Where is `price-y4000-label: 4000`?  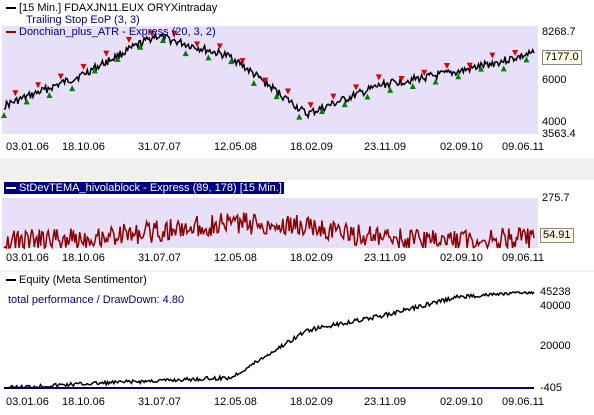 price-y4000-label: 4000 is located at coordinates (554, 122).